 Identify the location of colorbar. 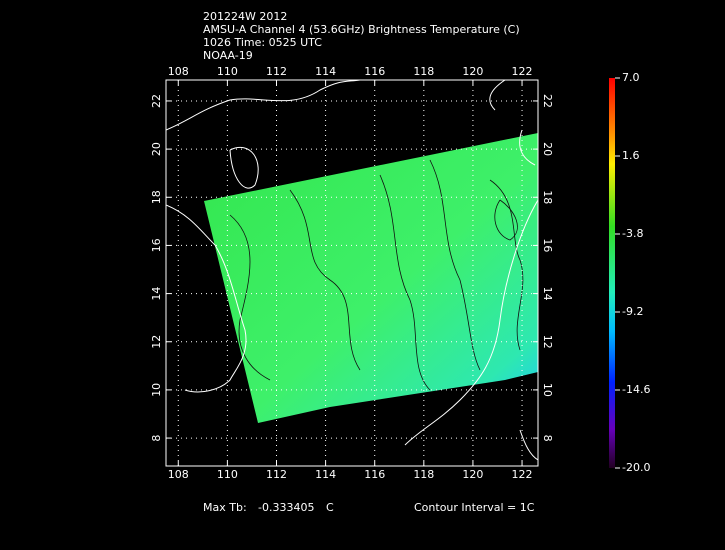
(612, 273).